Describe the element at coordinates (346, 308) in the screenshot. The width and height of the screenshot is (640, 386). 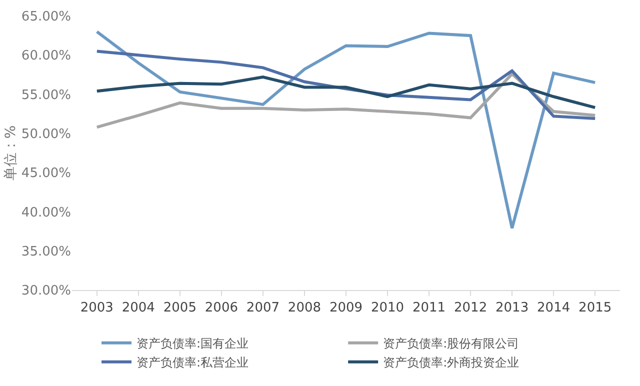
I see `x-tick-label: 2009` at that location.